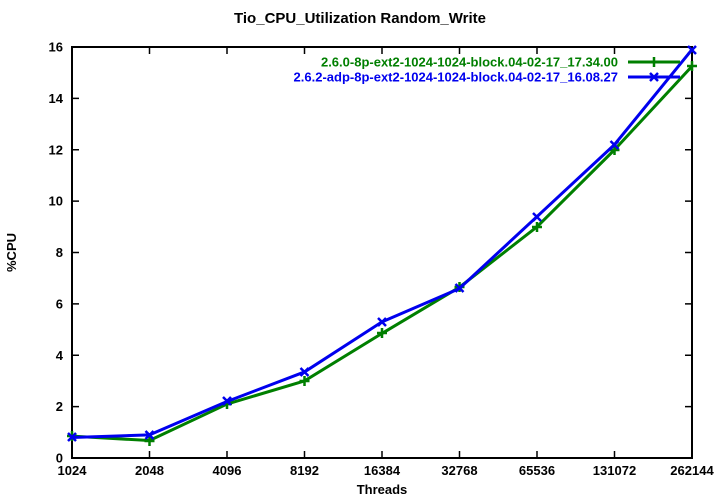 This screenshot has height=504, width=720. Describe the element at coordinates (59, 458) in the screenshot. I see `y-tick-label: 0` at that location.